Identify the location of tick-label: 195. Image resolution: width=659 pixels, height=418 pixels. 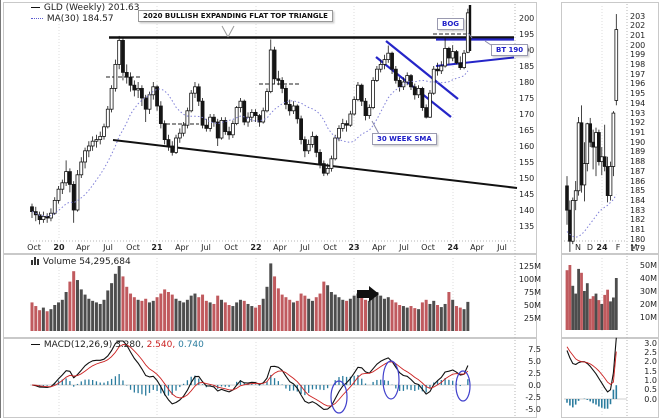
(527, 34).